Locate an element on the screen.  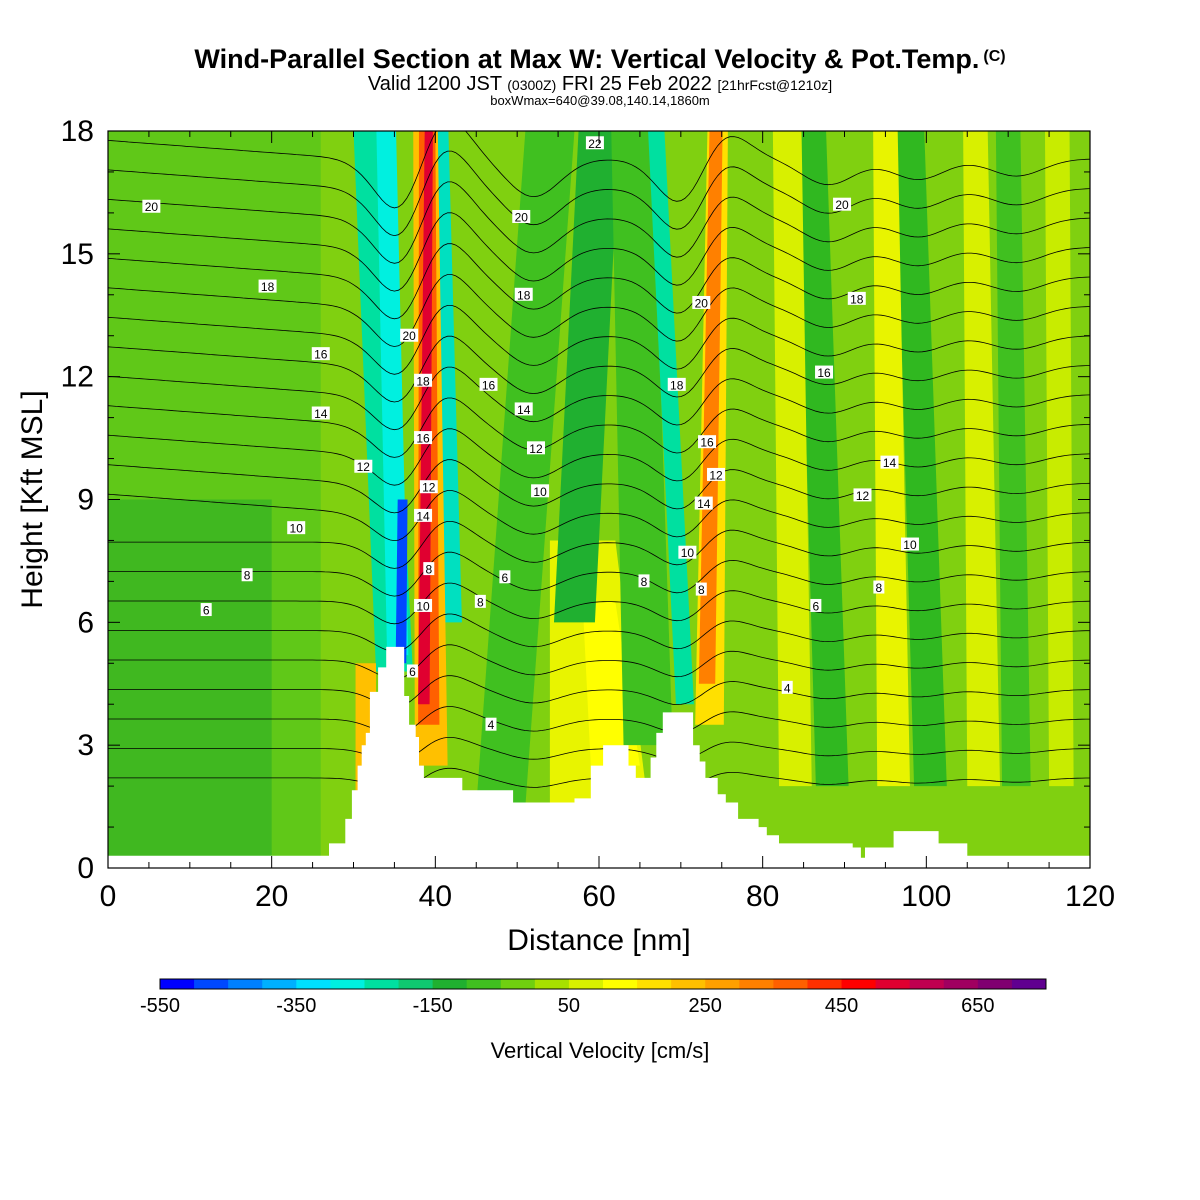
colorbar-tick-label: 450 is located at coordinates (841, 1006).